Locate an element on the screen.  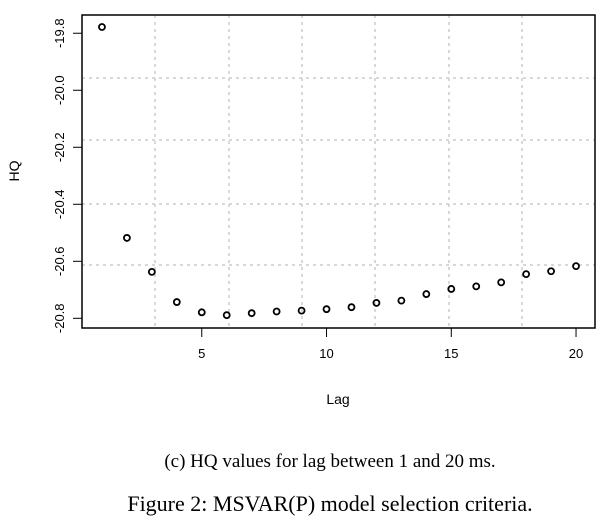
y-axis: -19.8 -20.0 -20.2 -20.4 -20.6 -20.8 is located at coordinates (67, 175).